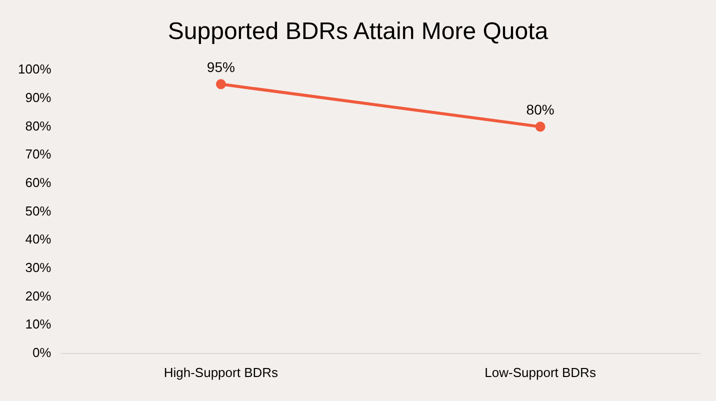  I want to click on y-tick-label: 40%, so click(38, 239).